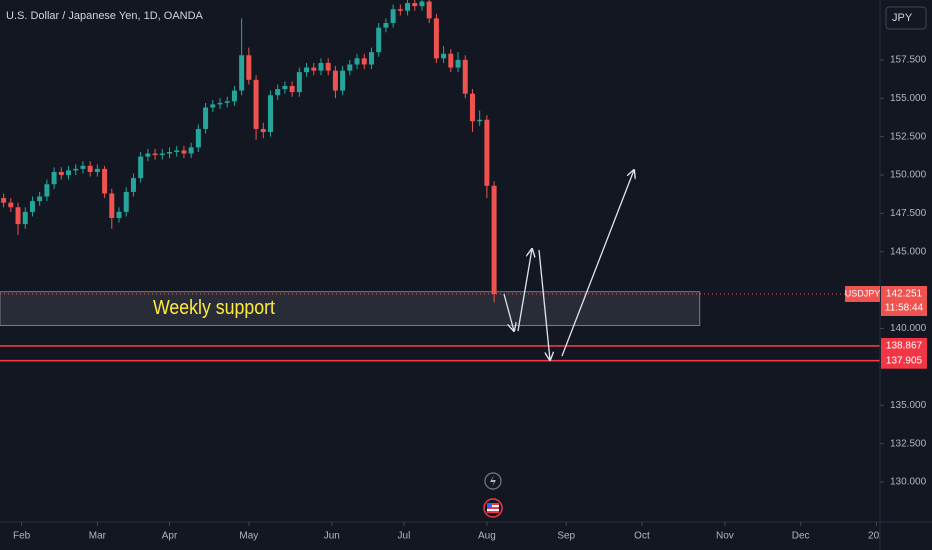 The height and width of the screenshot is (550, 932). Describe the element at coordinates (908, 251) in the screenshot. I see `y-tick-label: 145.000` at that location.